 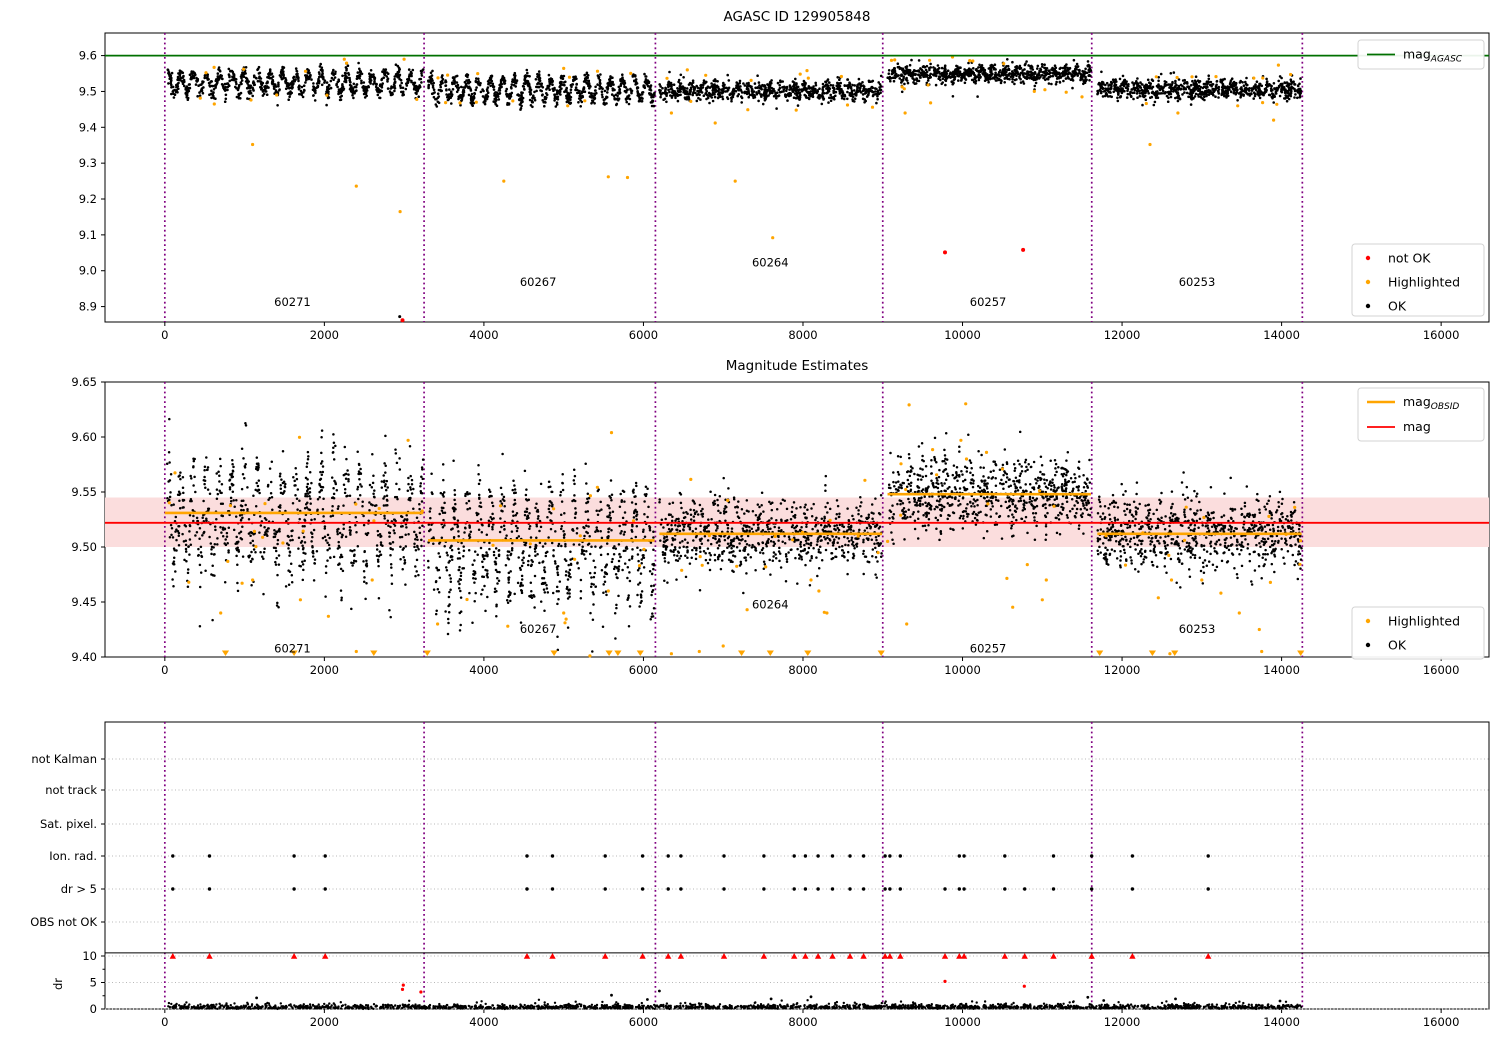 What do you see at coordinates (88, 271) in the screenshot?
I see `y-tick-label: 9.0` at bounding box center [88, 271].